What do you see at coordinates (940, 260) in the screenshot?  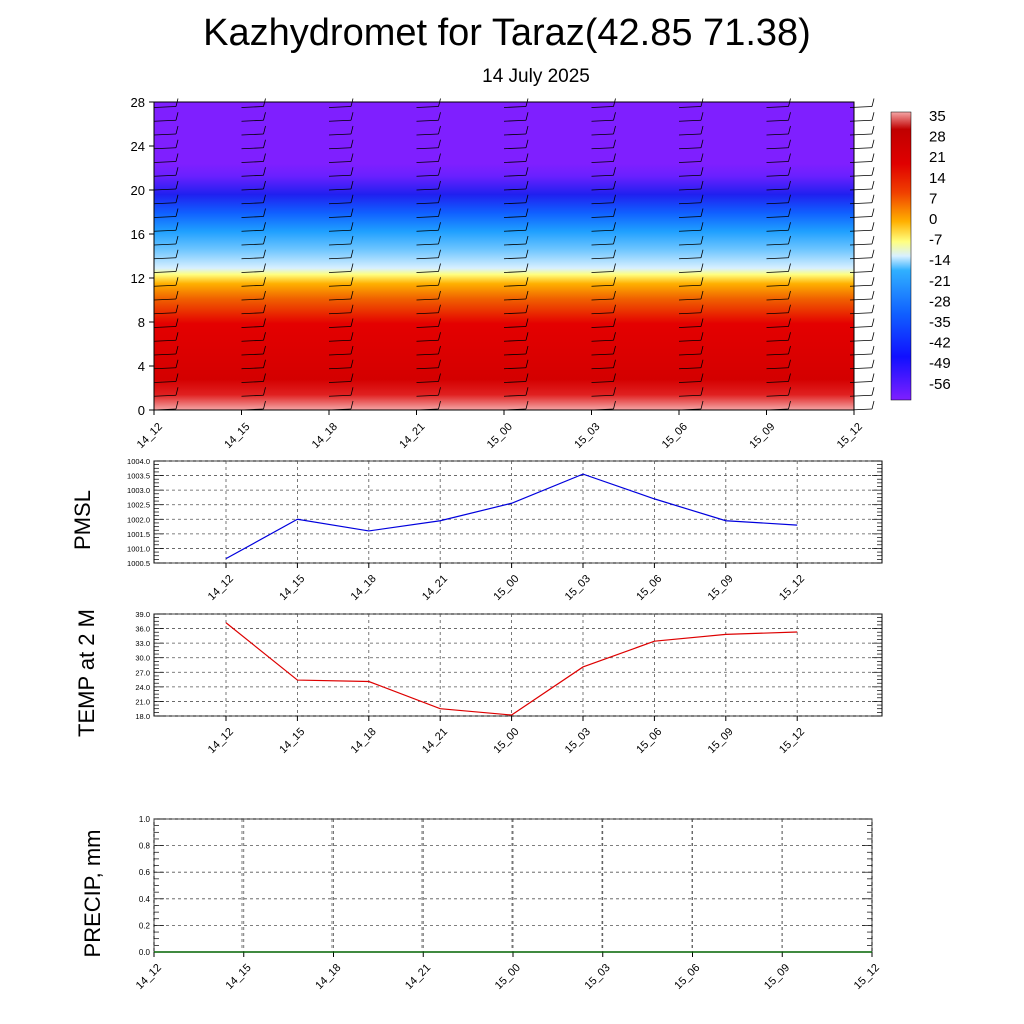 I see `colorbar-label-7: -14` at bounding box center [940, 260].